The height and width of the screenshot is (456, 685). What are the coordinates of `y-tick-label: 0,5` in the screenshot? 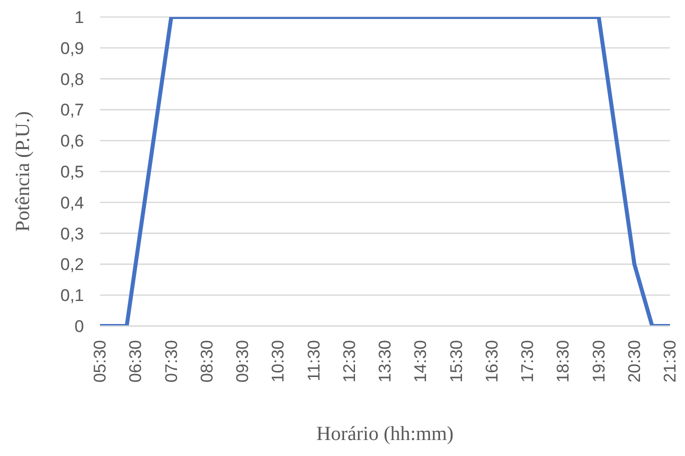 It's located at (72, 172).